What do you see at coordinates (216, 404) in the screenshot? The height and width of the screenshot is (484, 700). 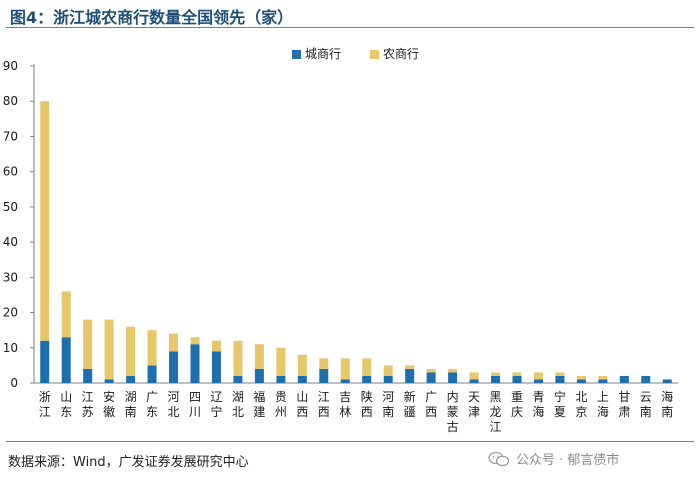 I see `x-category-label: 辽宁` at bounding box center [216, 404].